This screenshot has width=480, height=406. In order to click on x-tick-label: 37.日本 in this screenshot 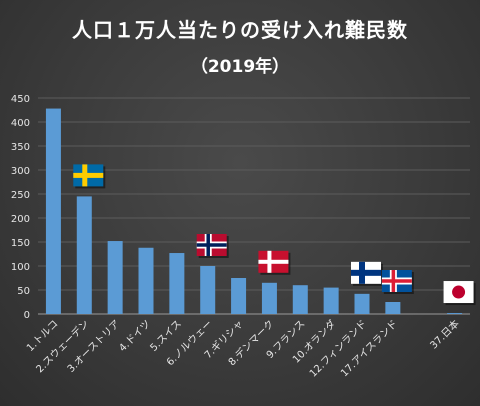, I will do `click(444, 334)`.